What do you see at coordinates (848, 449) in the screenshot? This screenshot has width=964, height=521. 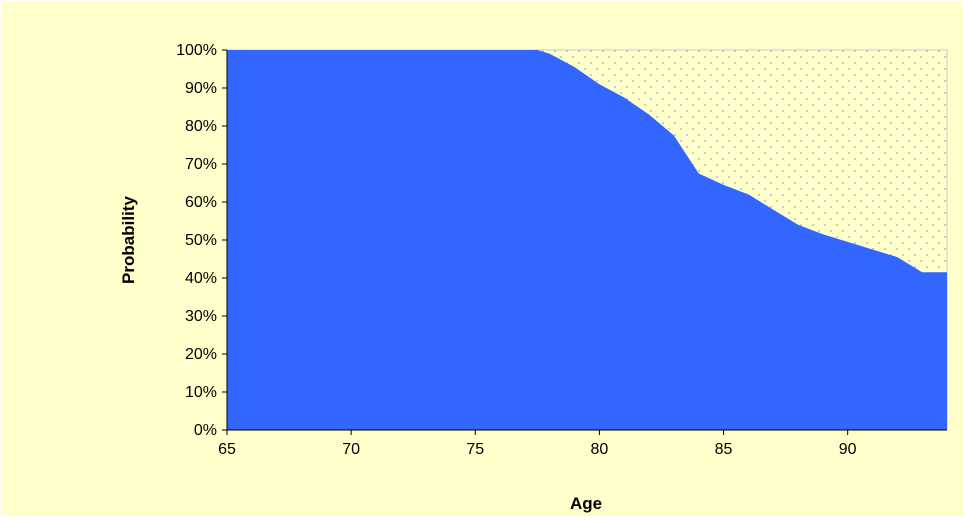 I see `x-tick-label: 90` at bounding box center [848, 449].